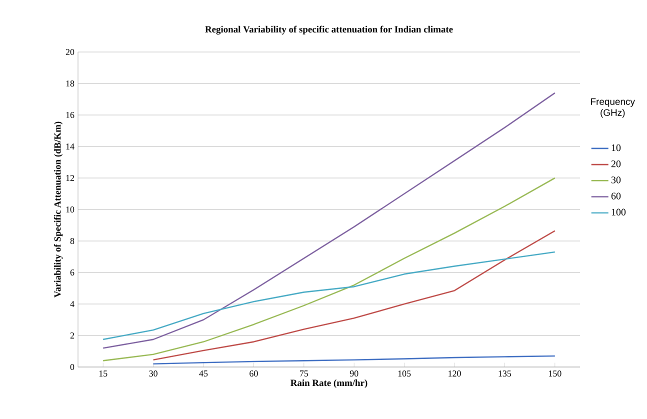 The image size is (647, 419). Describe the element at coordinates (58, 210) in the screenshot. I see `y-axis-title: Variability of Specific Attenuation (dB/Km)` at that location.